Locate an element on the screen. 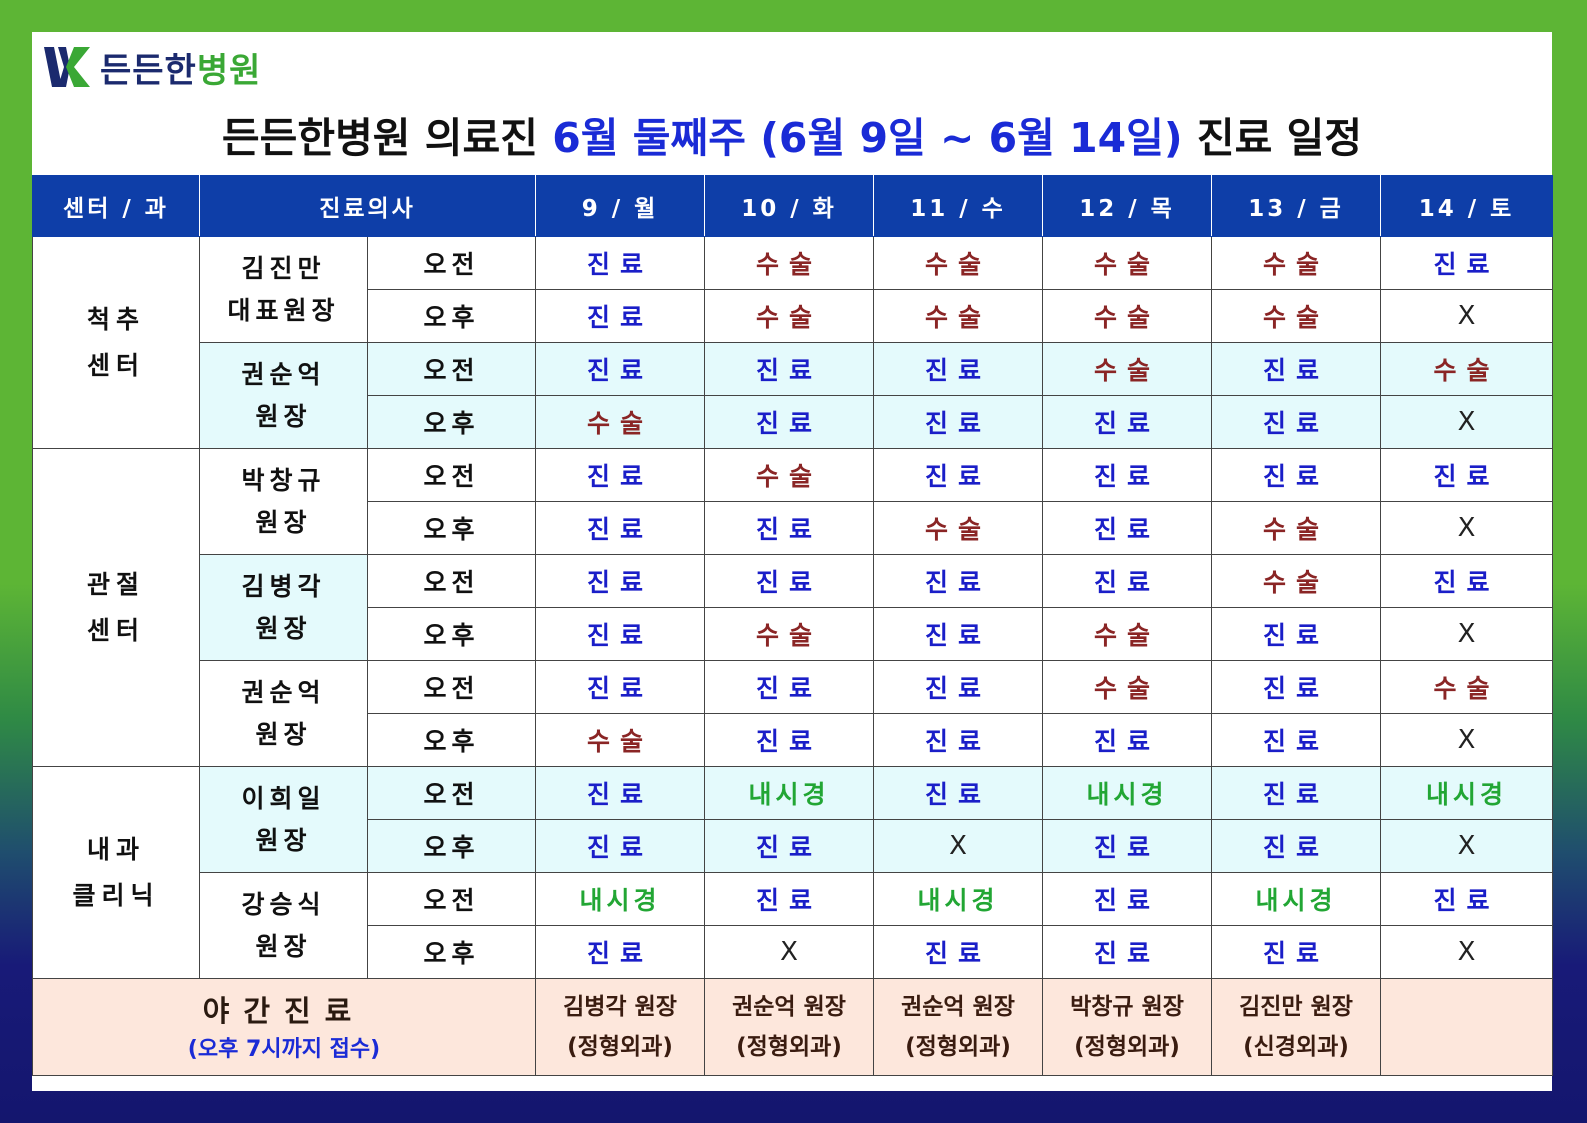  title-part3: 진료 일정 is located at coordinates (1272, 138).